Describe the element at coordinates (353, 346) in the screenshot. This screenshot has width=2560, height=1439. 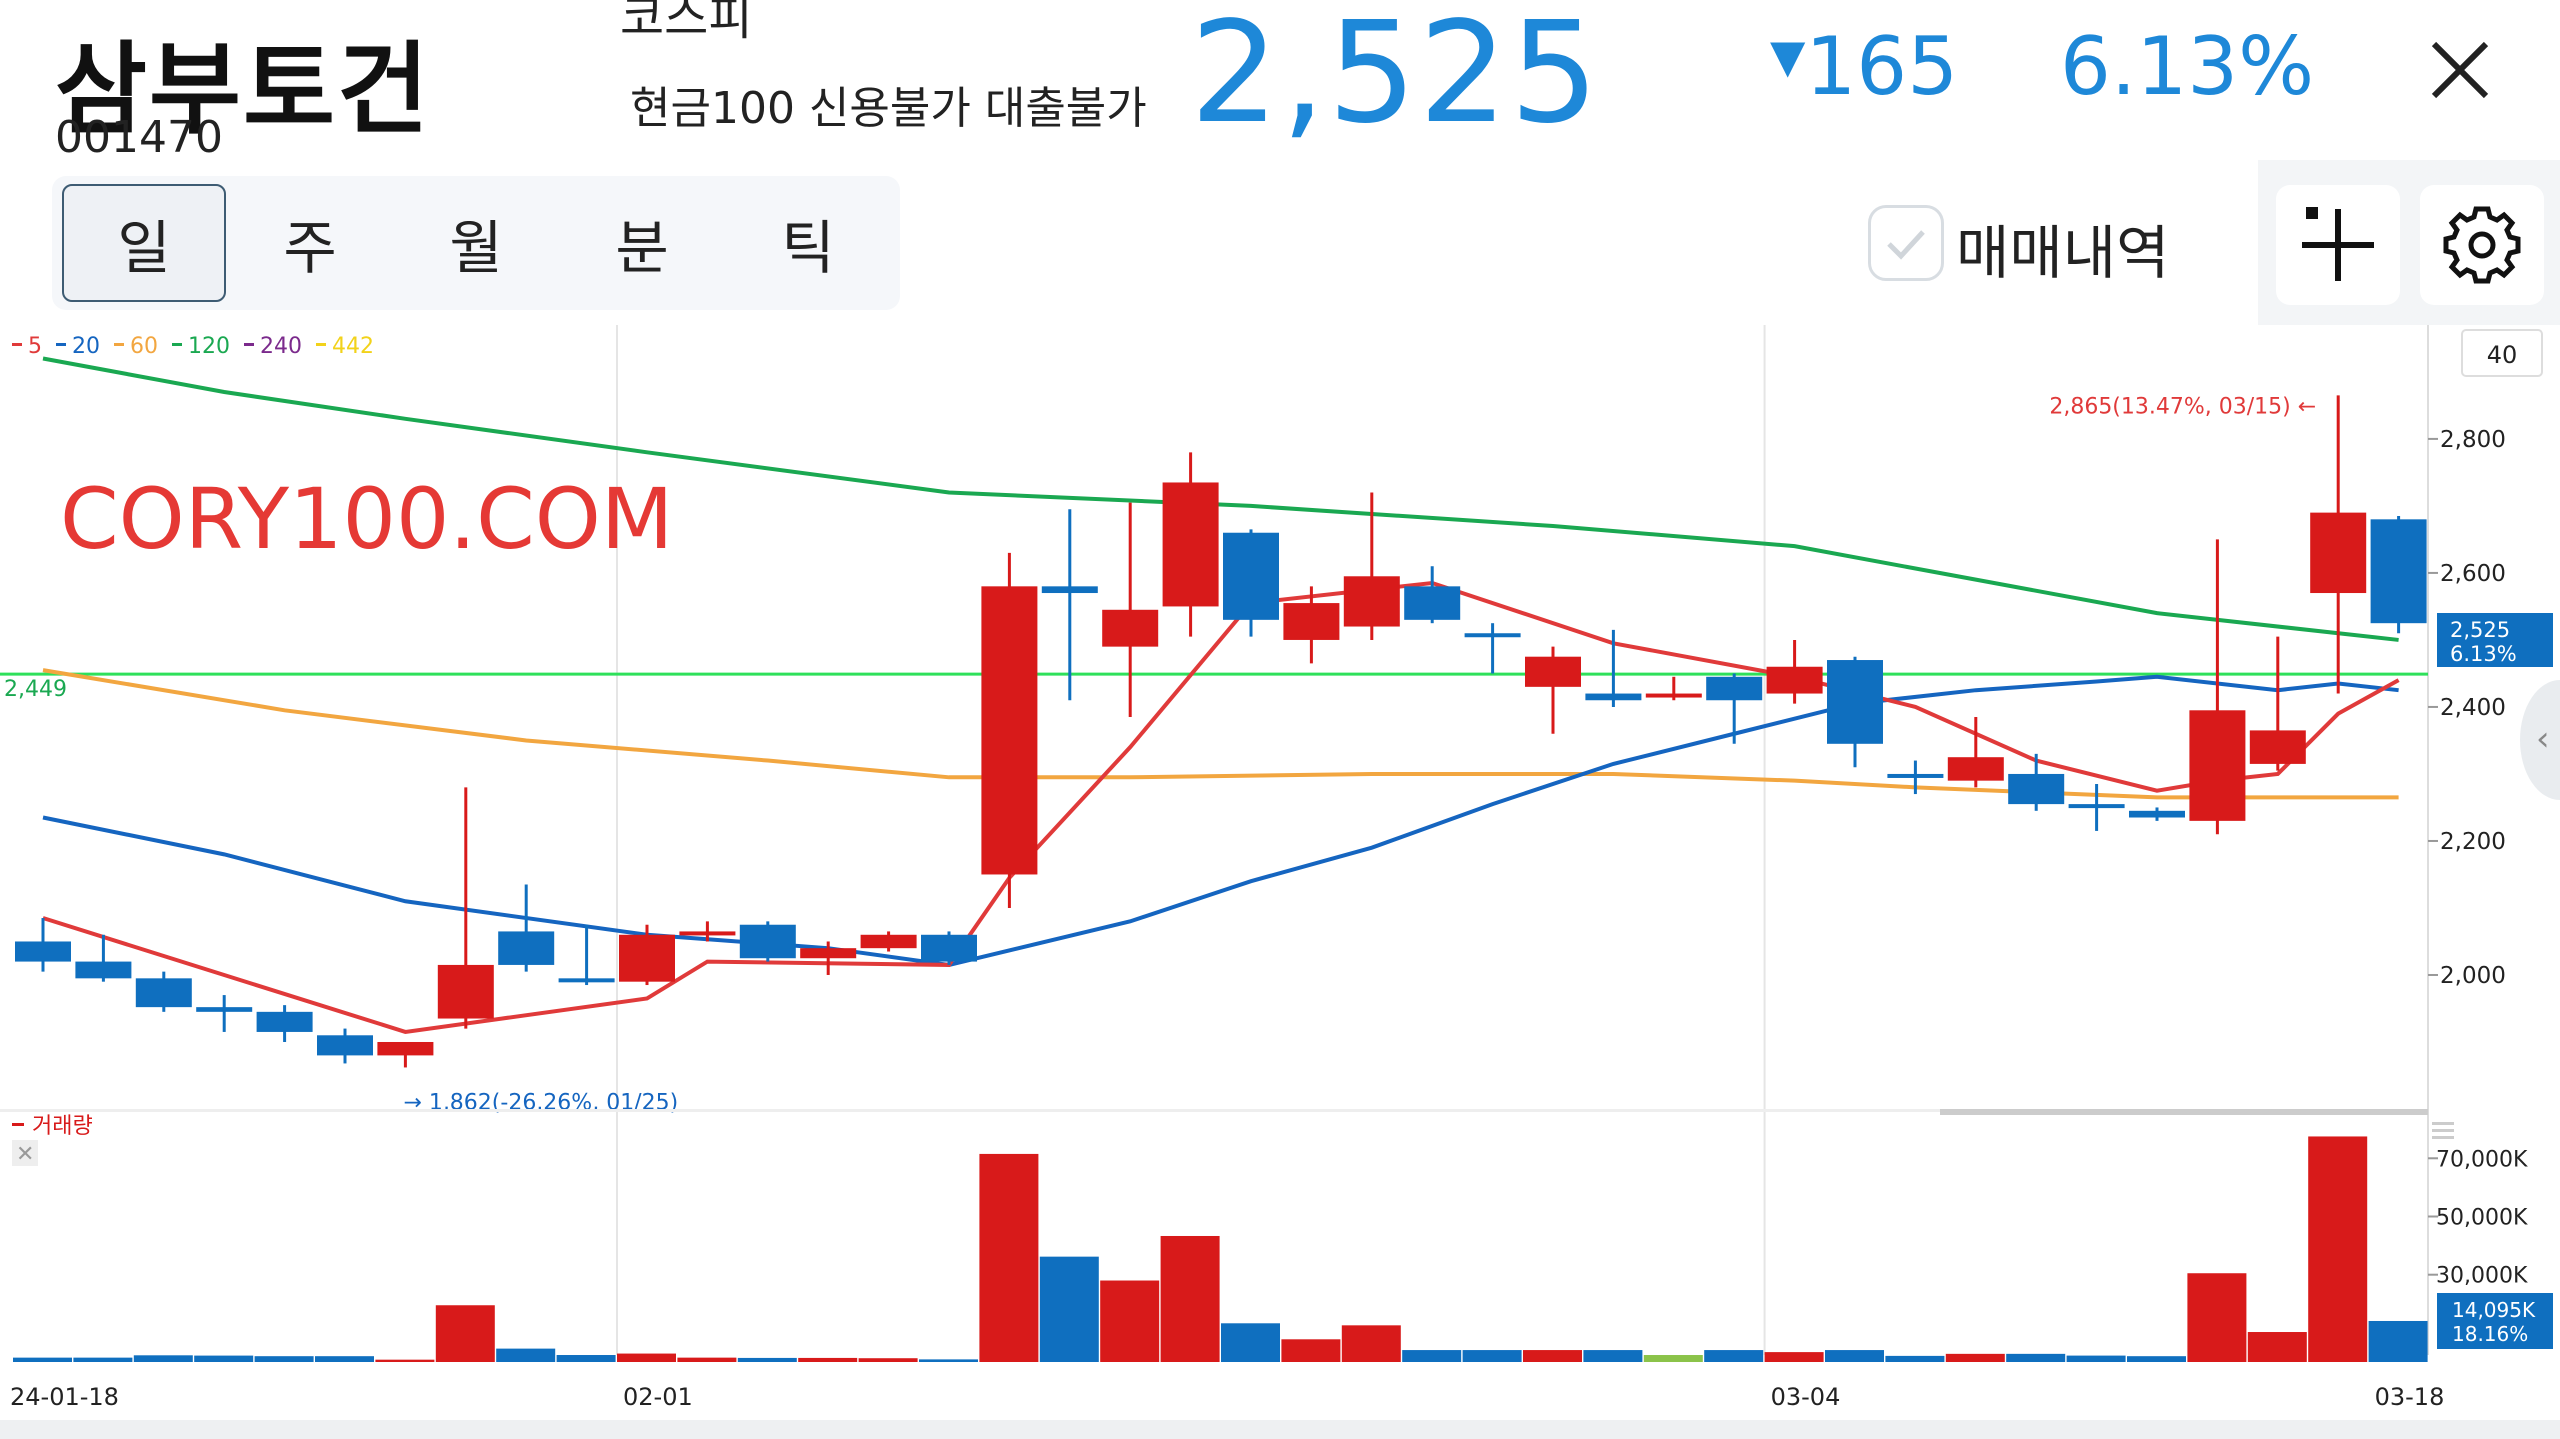
I see `legend-label-442: 442` at that location.